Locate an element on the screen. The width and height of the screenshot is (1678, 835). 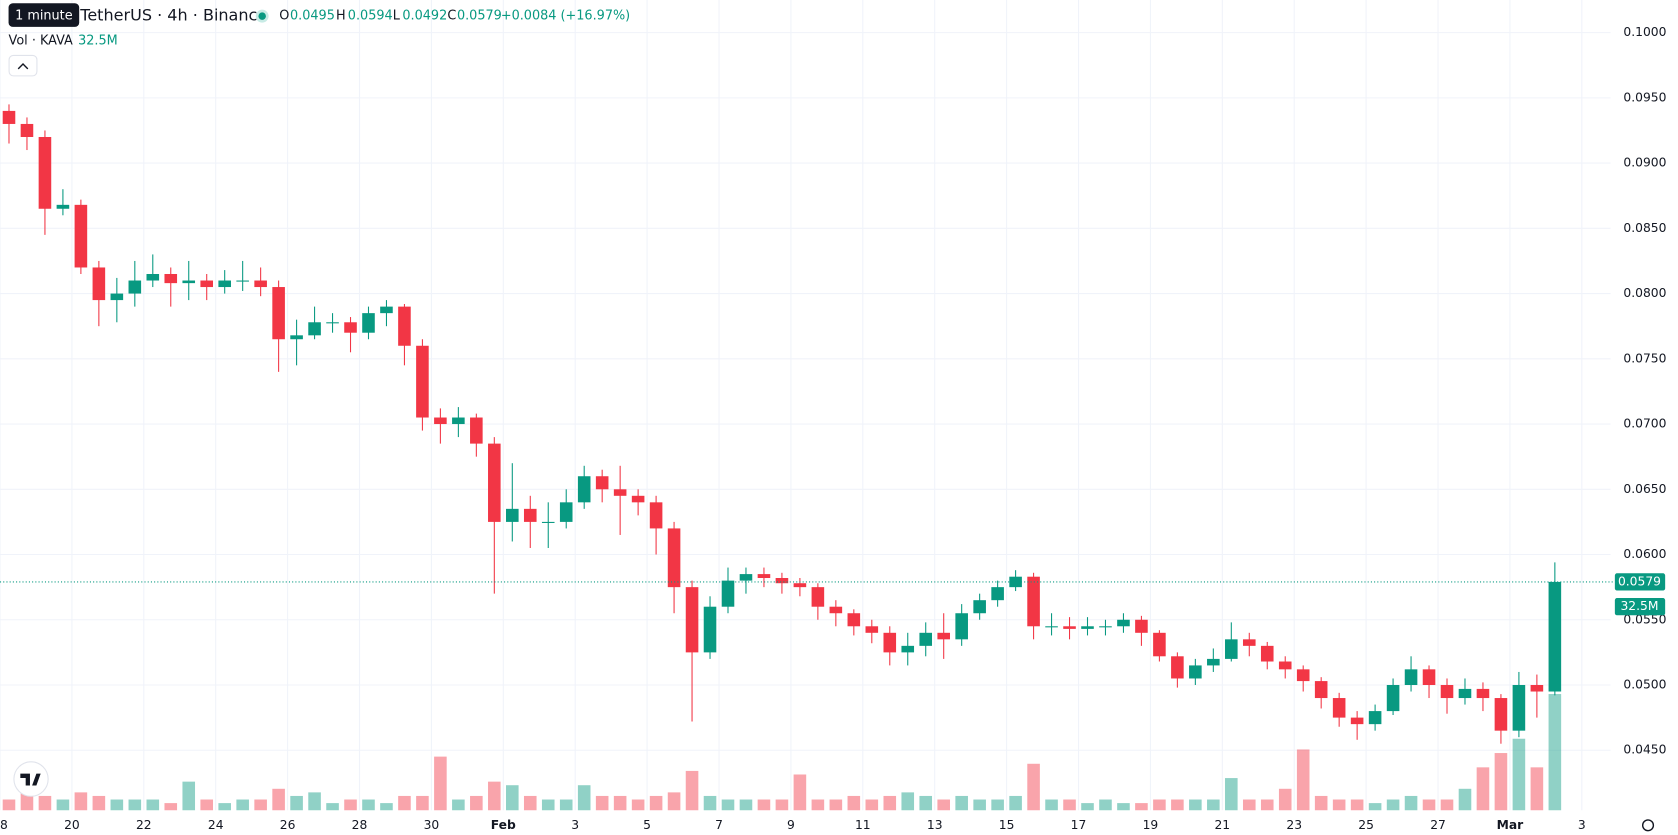
logo-badge is located at coordinates (31, 779).